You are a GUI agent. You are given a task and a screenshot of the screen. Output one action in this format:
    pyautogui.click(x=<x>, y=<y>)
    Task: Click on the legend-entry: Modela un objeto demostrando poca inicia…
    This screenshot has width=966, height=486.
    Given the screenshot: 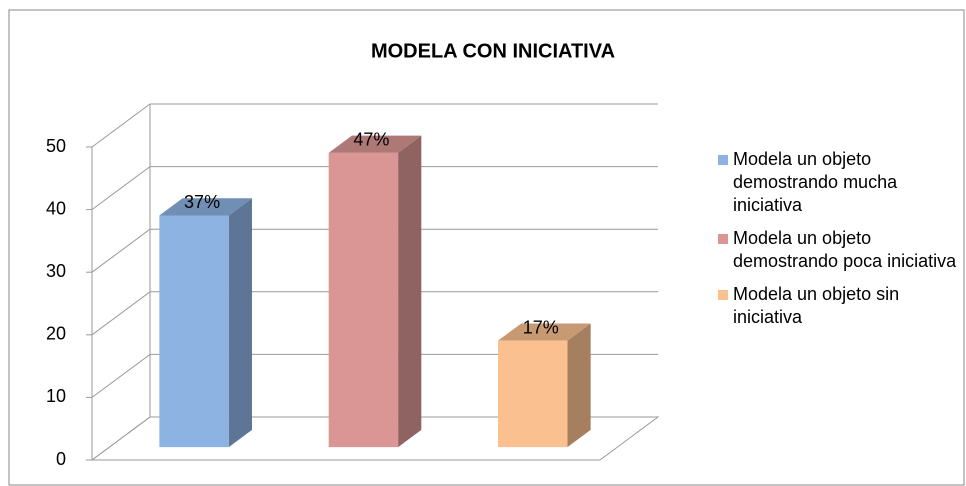 What is the action you would take?
    pyautogui.click(x=838, y=250)
    